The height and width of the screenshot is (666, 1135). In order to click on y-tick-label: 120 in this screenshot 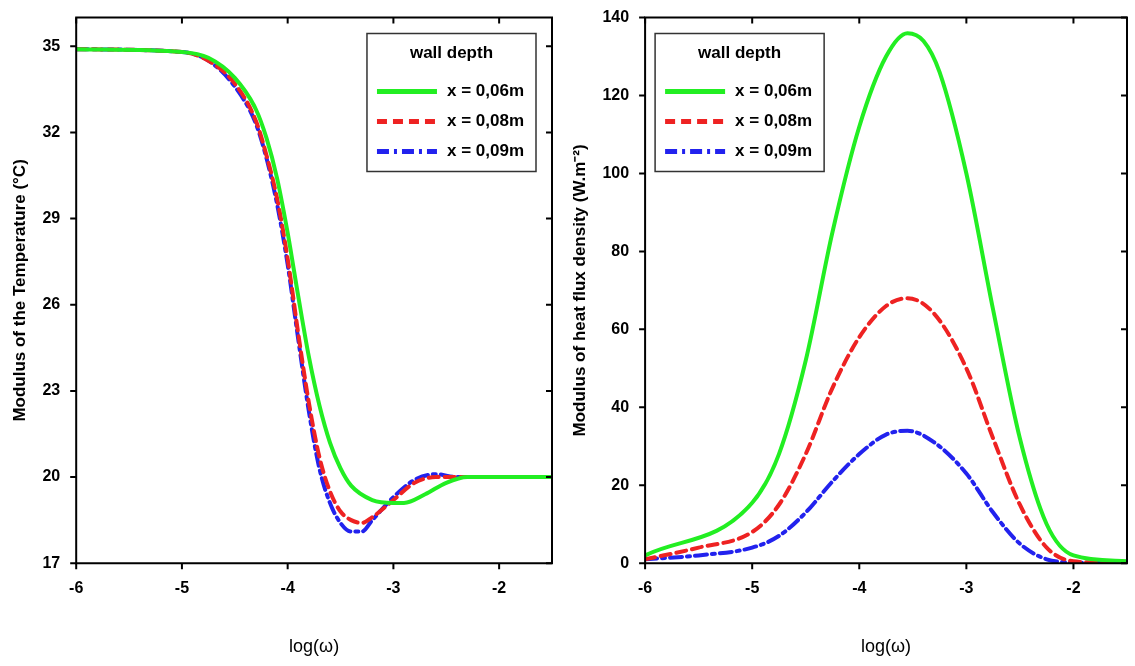, I will do `click(616, 94)`.